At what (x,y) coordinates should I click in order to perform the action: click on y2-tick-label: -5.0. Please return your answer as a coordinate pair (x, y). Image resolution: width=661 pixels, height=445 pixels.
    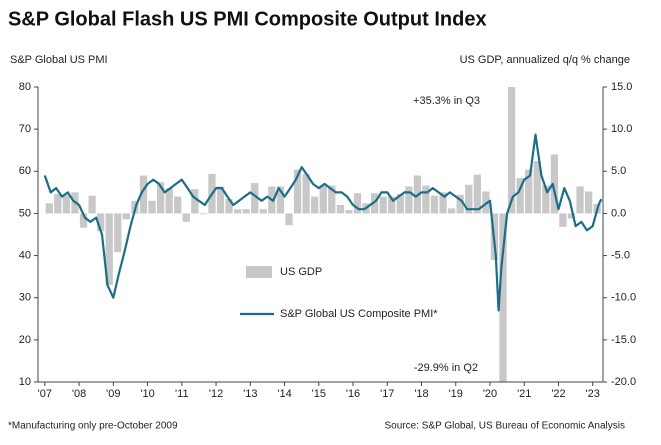
    Looking at the image, I should click on (620, 255).